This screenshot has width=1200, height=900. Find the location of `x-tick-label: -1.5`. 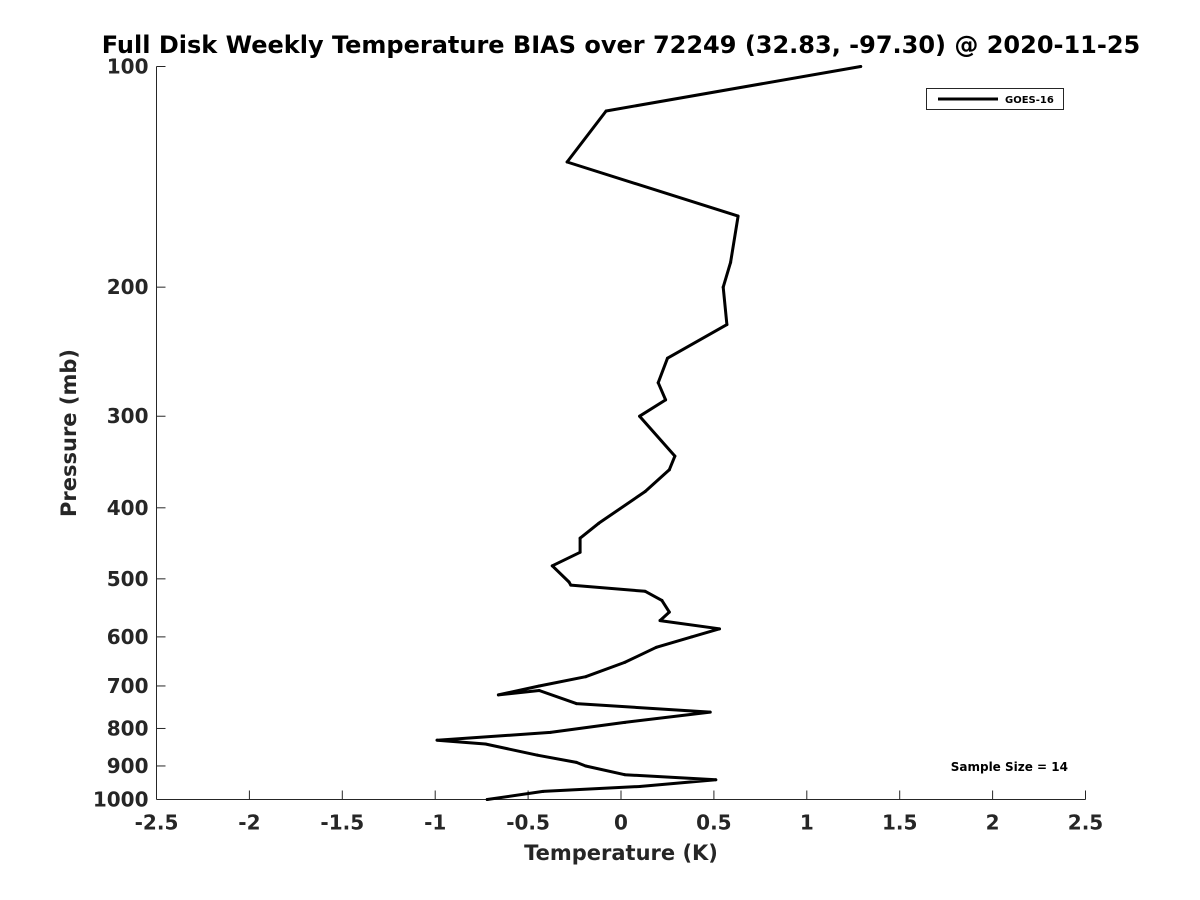

x-tick-label: -1.5 is located at coordinates (342, 823).